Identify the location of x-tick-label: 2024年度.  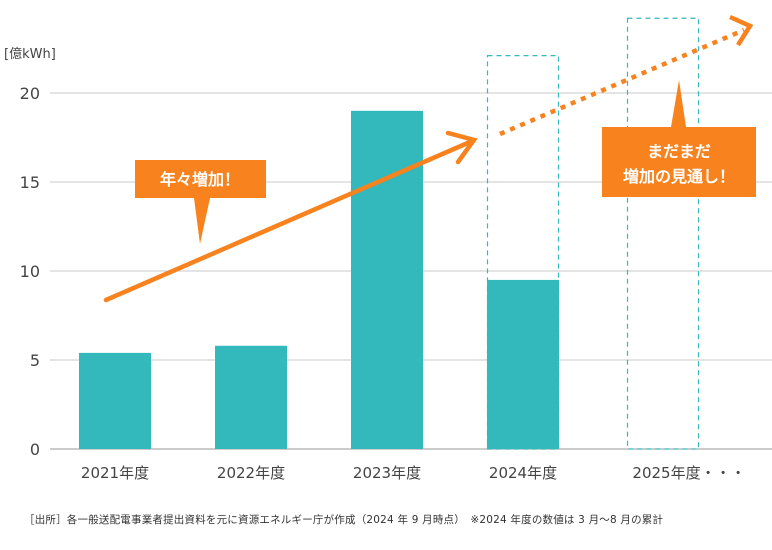
(523, 473).